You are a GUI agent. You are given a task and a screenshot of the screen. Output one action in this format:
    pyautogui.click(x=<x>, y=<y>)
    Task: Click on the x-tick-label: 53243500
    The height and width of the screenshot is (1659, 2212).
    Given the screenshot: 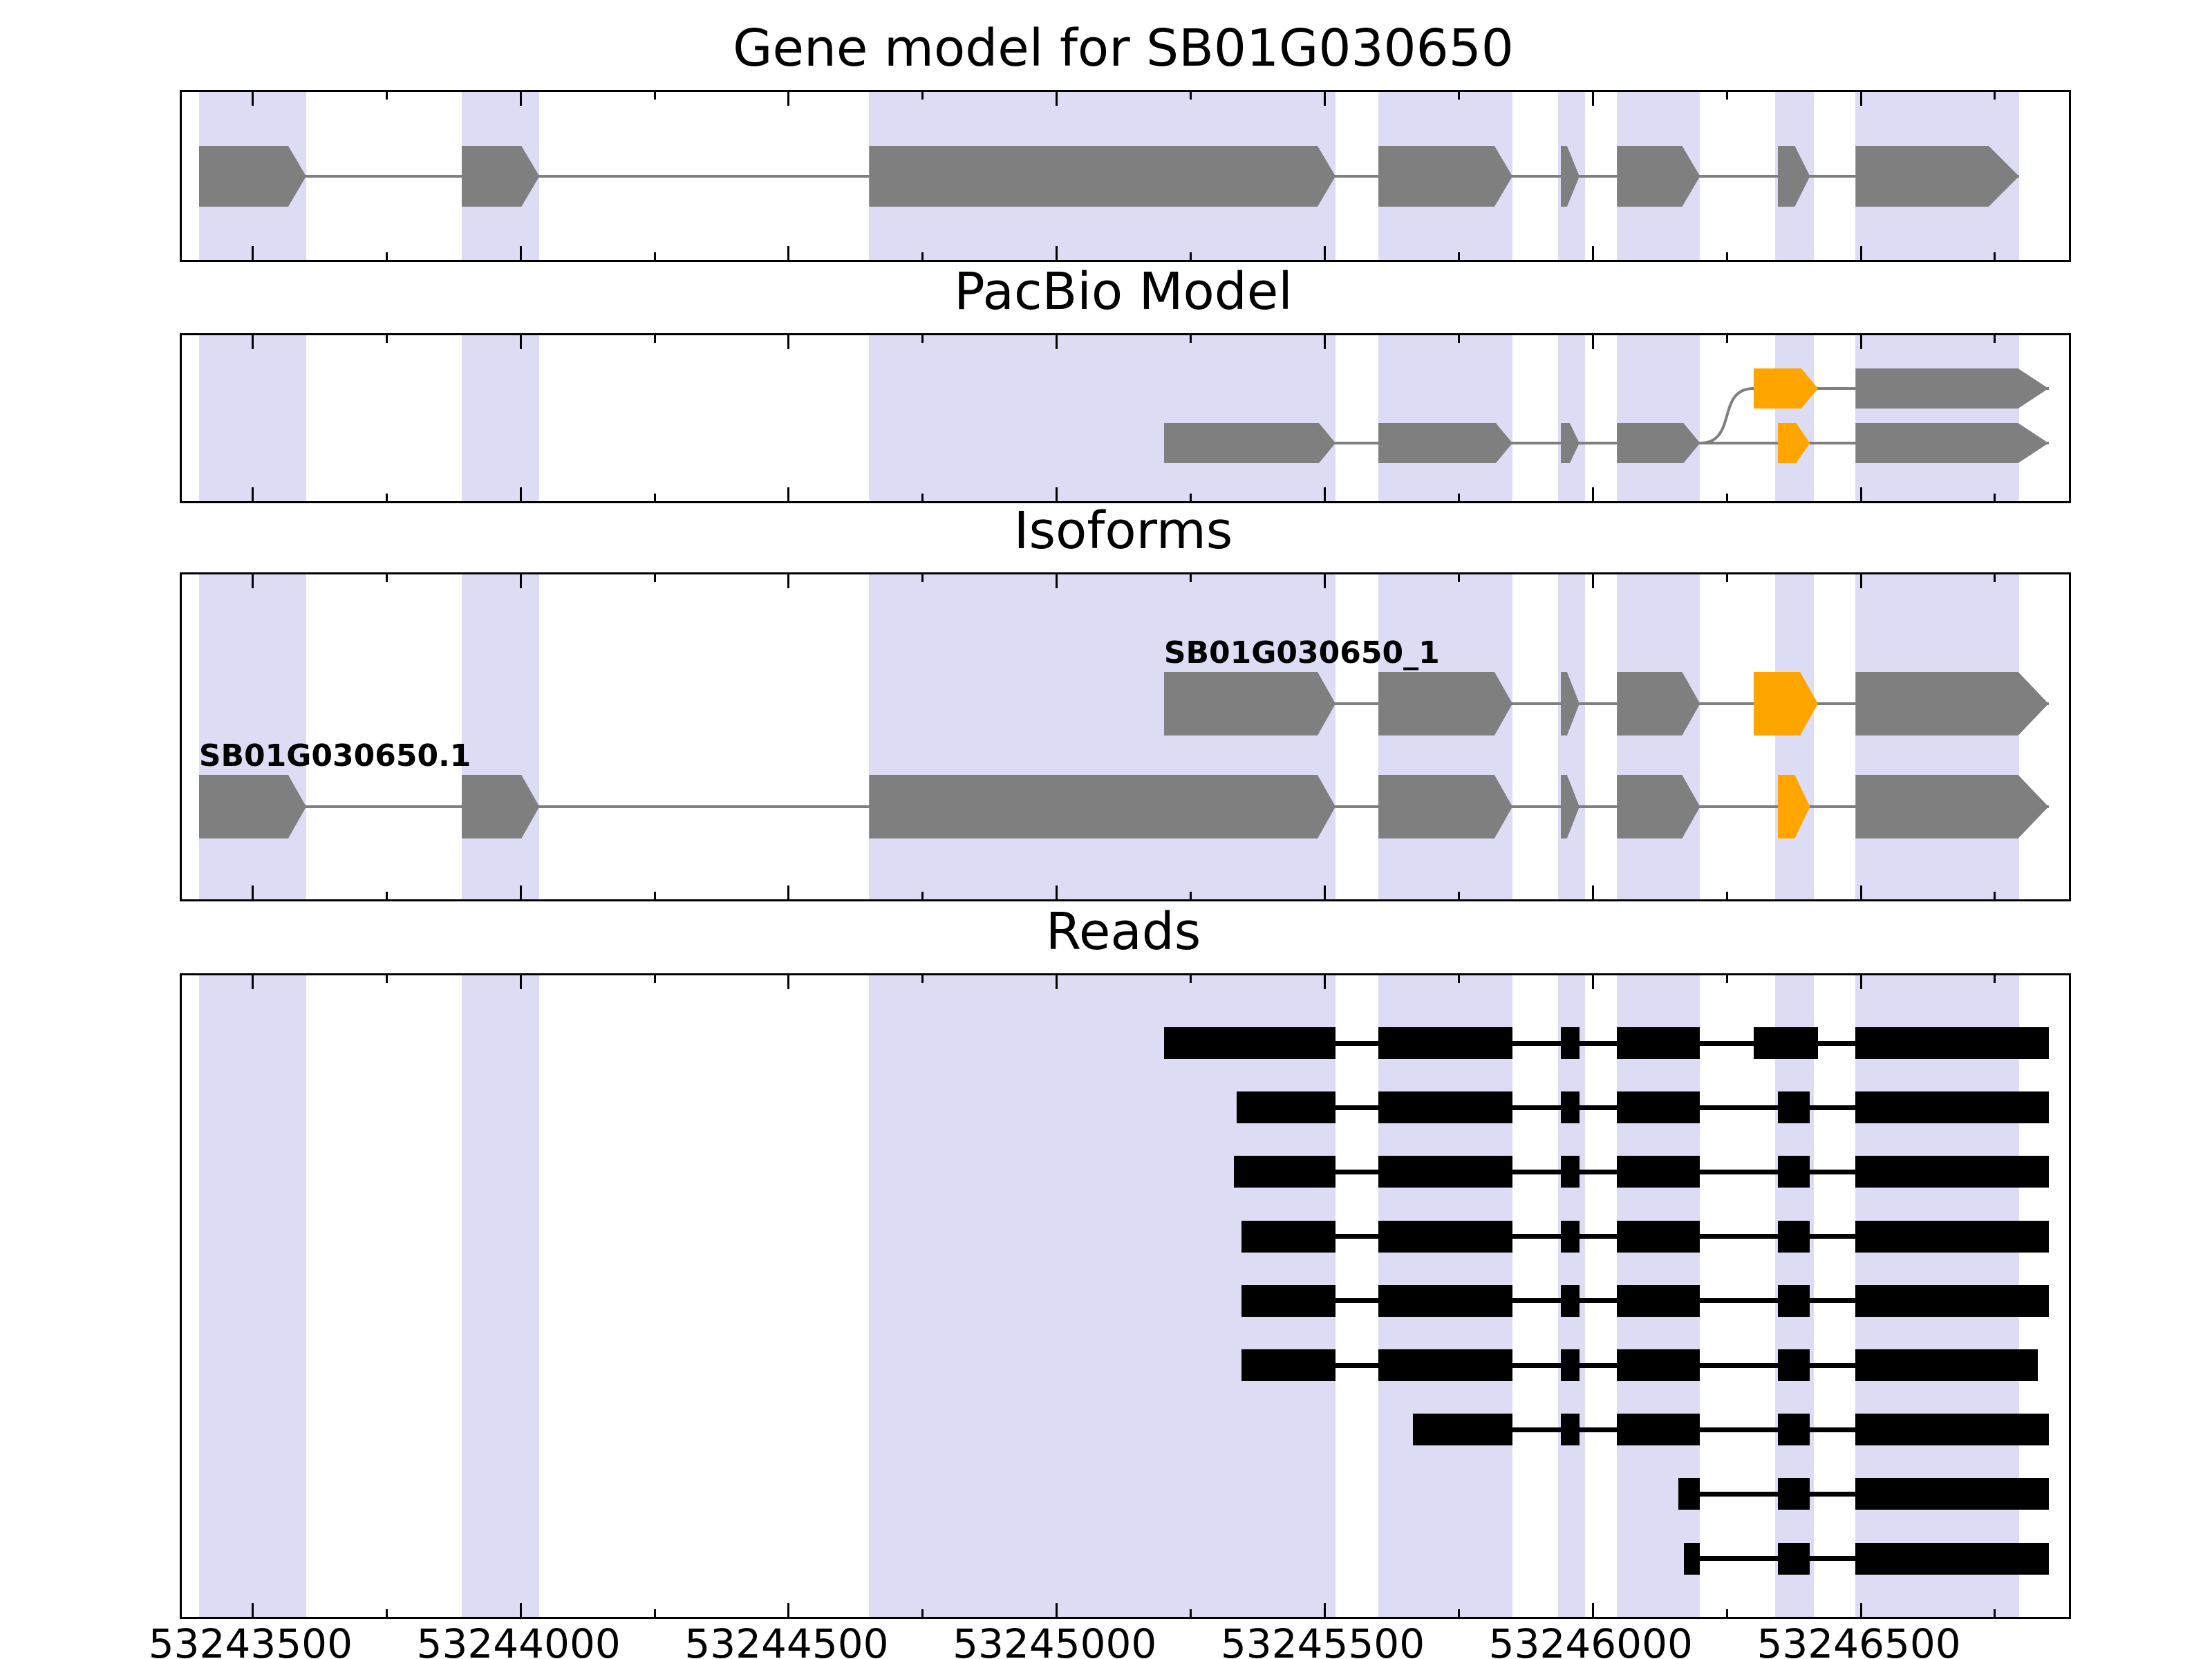 What is the action you would take?
    pyautogui.click(x=250, y=1639)
    